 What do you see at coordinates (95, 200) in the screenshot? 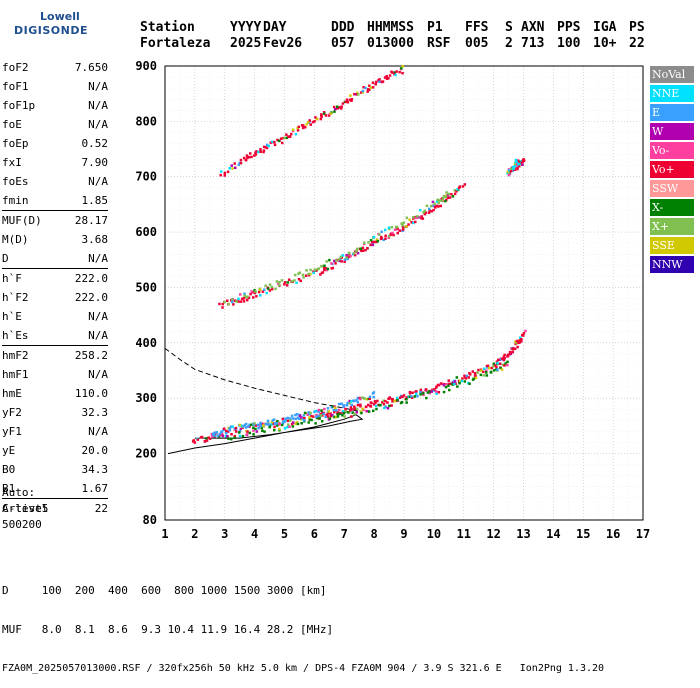
I see `param-value: 1.85` at bounding box center [95, 200].